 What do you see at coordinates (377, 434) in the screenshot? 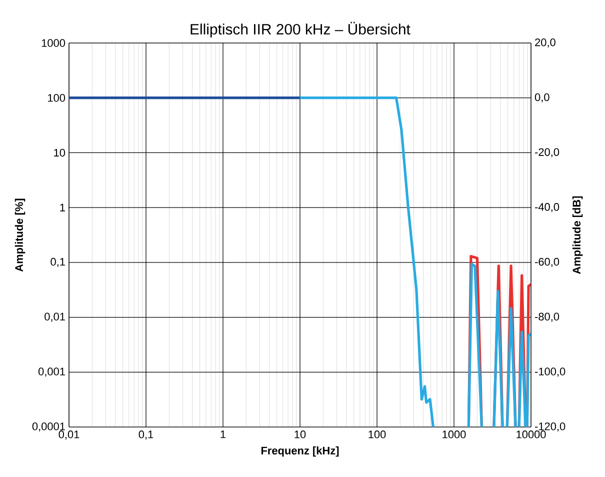
I see `x-tick-label: 100` at bounding box center [377, 434].